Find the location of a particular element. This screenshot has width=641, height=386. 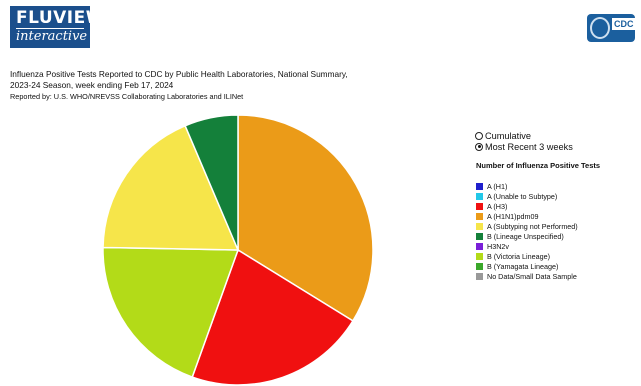

logo-line2: interactive is located at coordinates (52, 36).